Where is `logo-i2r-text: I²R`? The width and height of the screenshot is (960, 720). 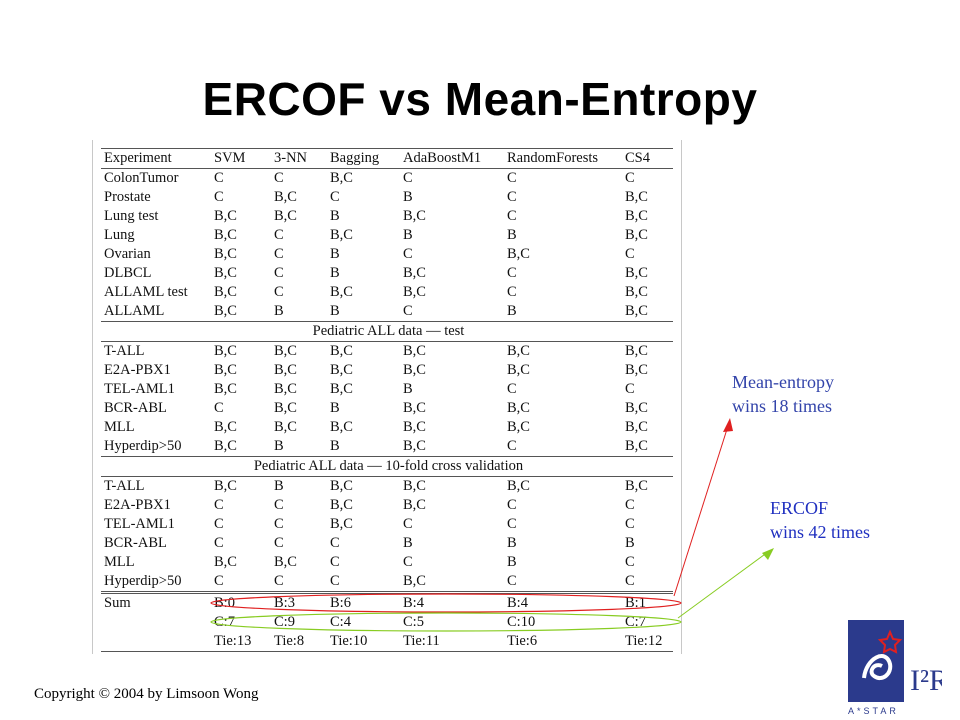 logo-i2r-text: I²R is located at coordinates (926, 680).